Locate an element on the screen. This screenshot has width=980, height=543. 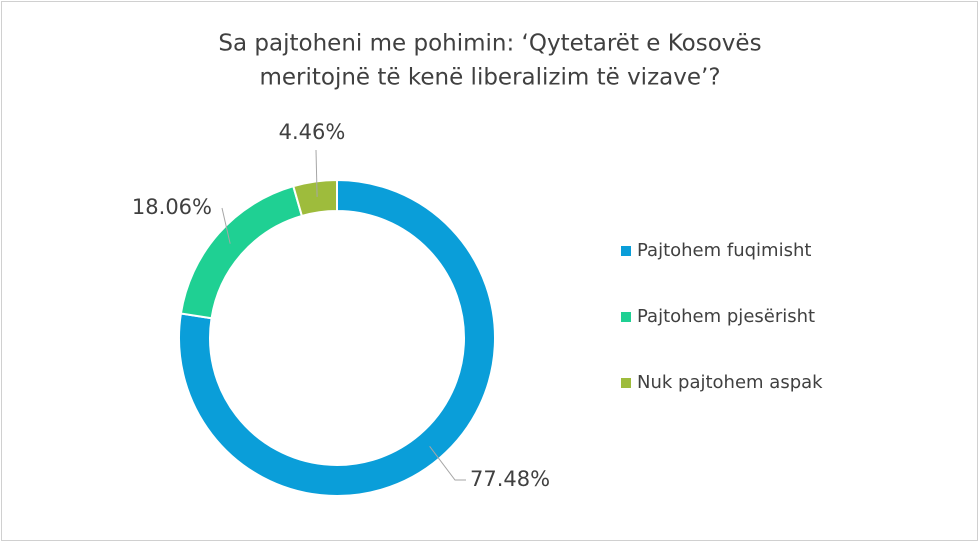
data-label: 4.46% is located at coordinates (312, 132).